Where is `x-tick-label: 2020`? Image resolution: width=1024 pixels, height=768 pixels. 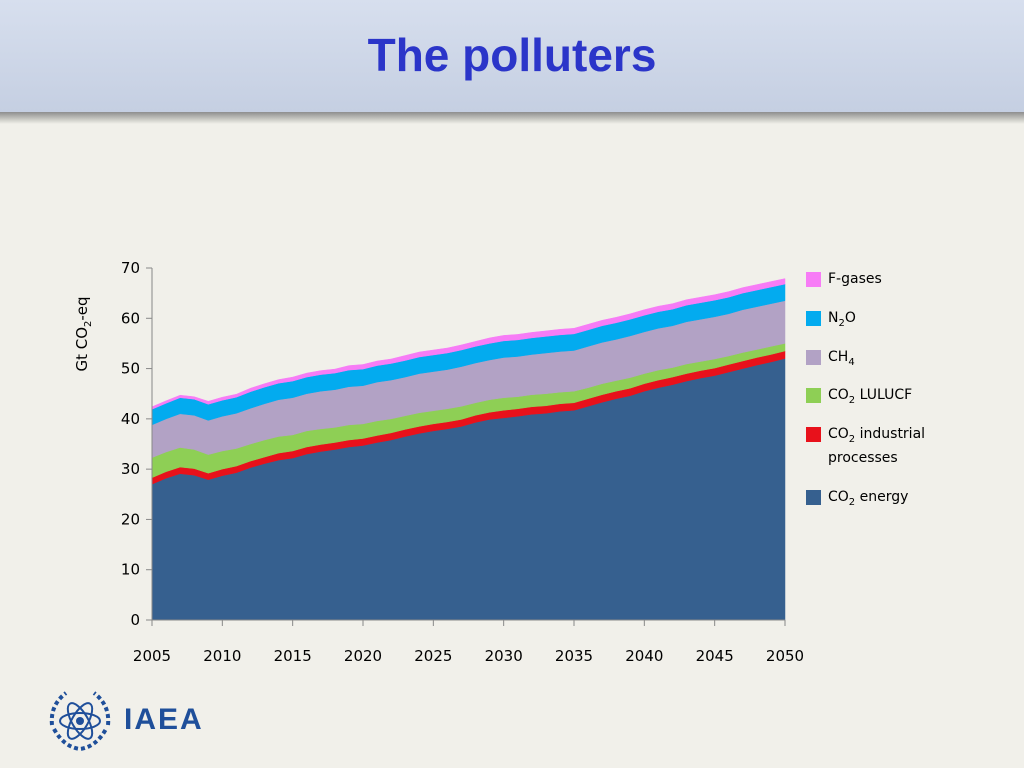
x-tick-label: 2020 is located at coordinates (363, 656).